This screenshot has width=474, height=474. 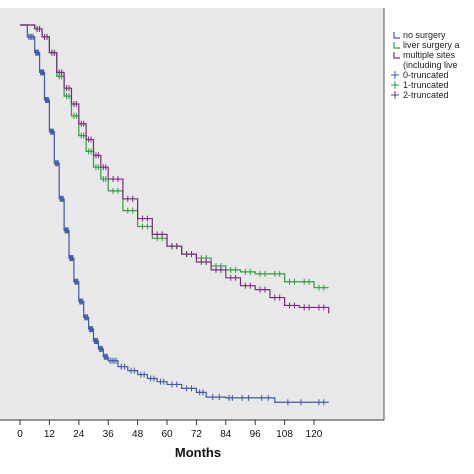 I want to click on x-tick-label: 84, so click(x=226, y=434).